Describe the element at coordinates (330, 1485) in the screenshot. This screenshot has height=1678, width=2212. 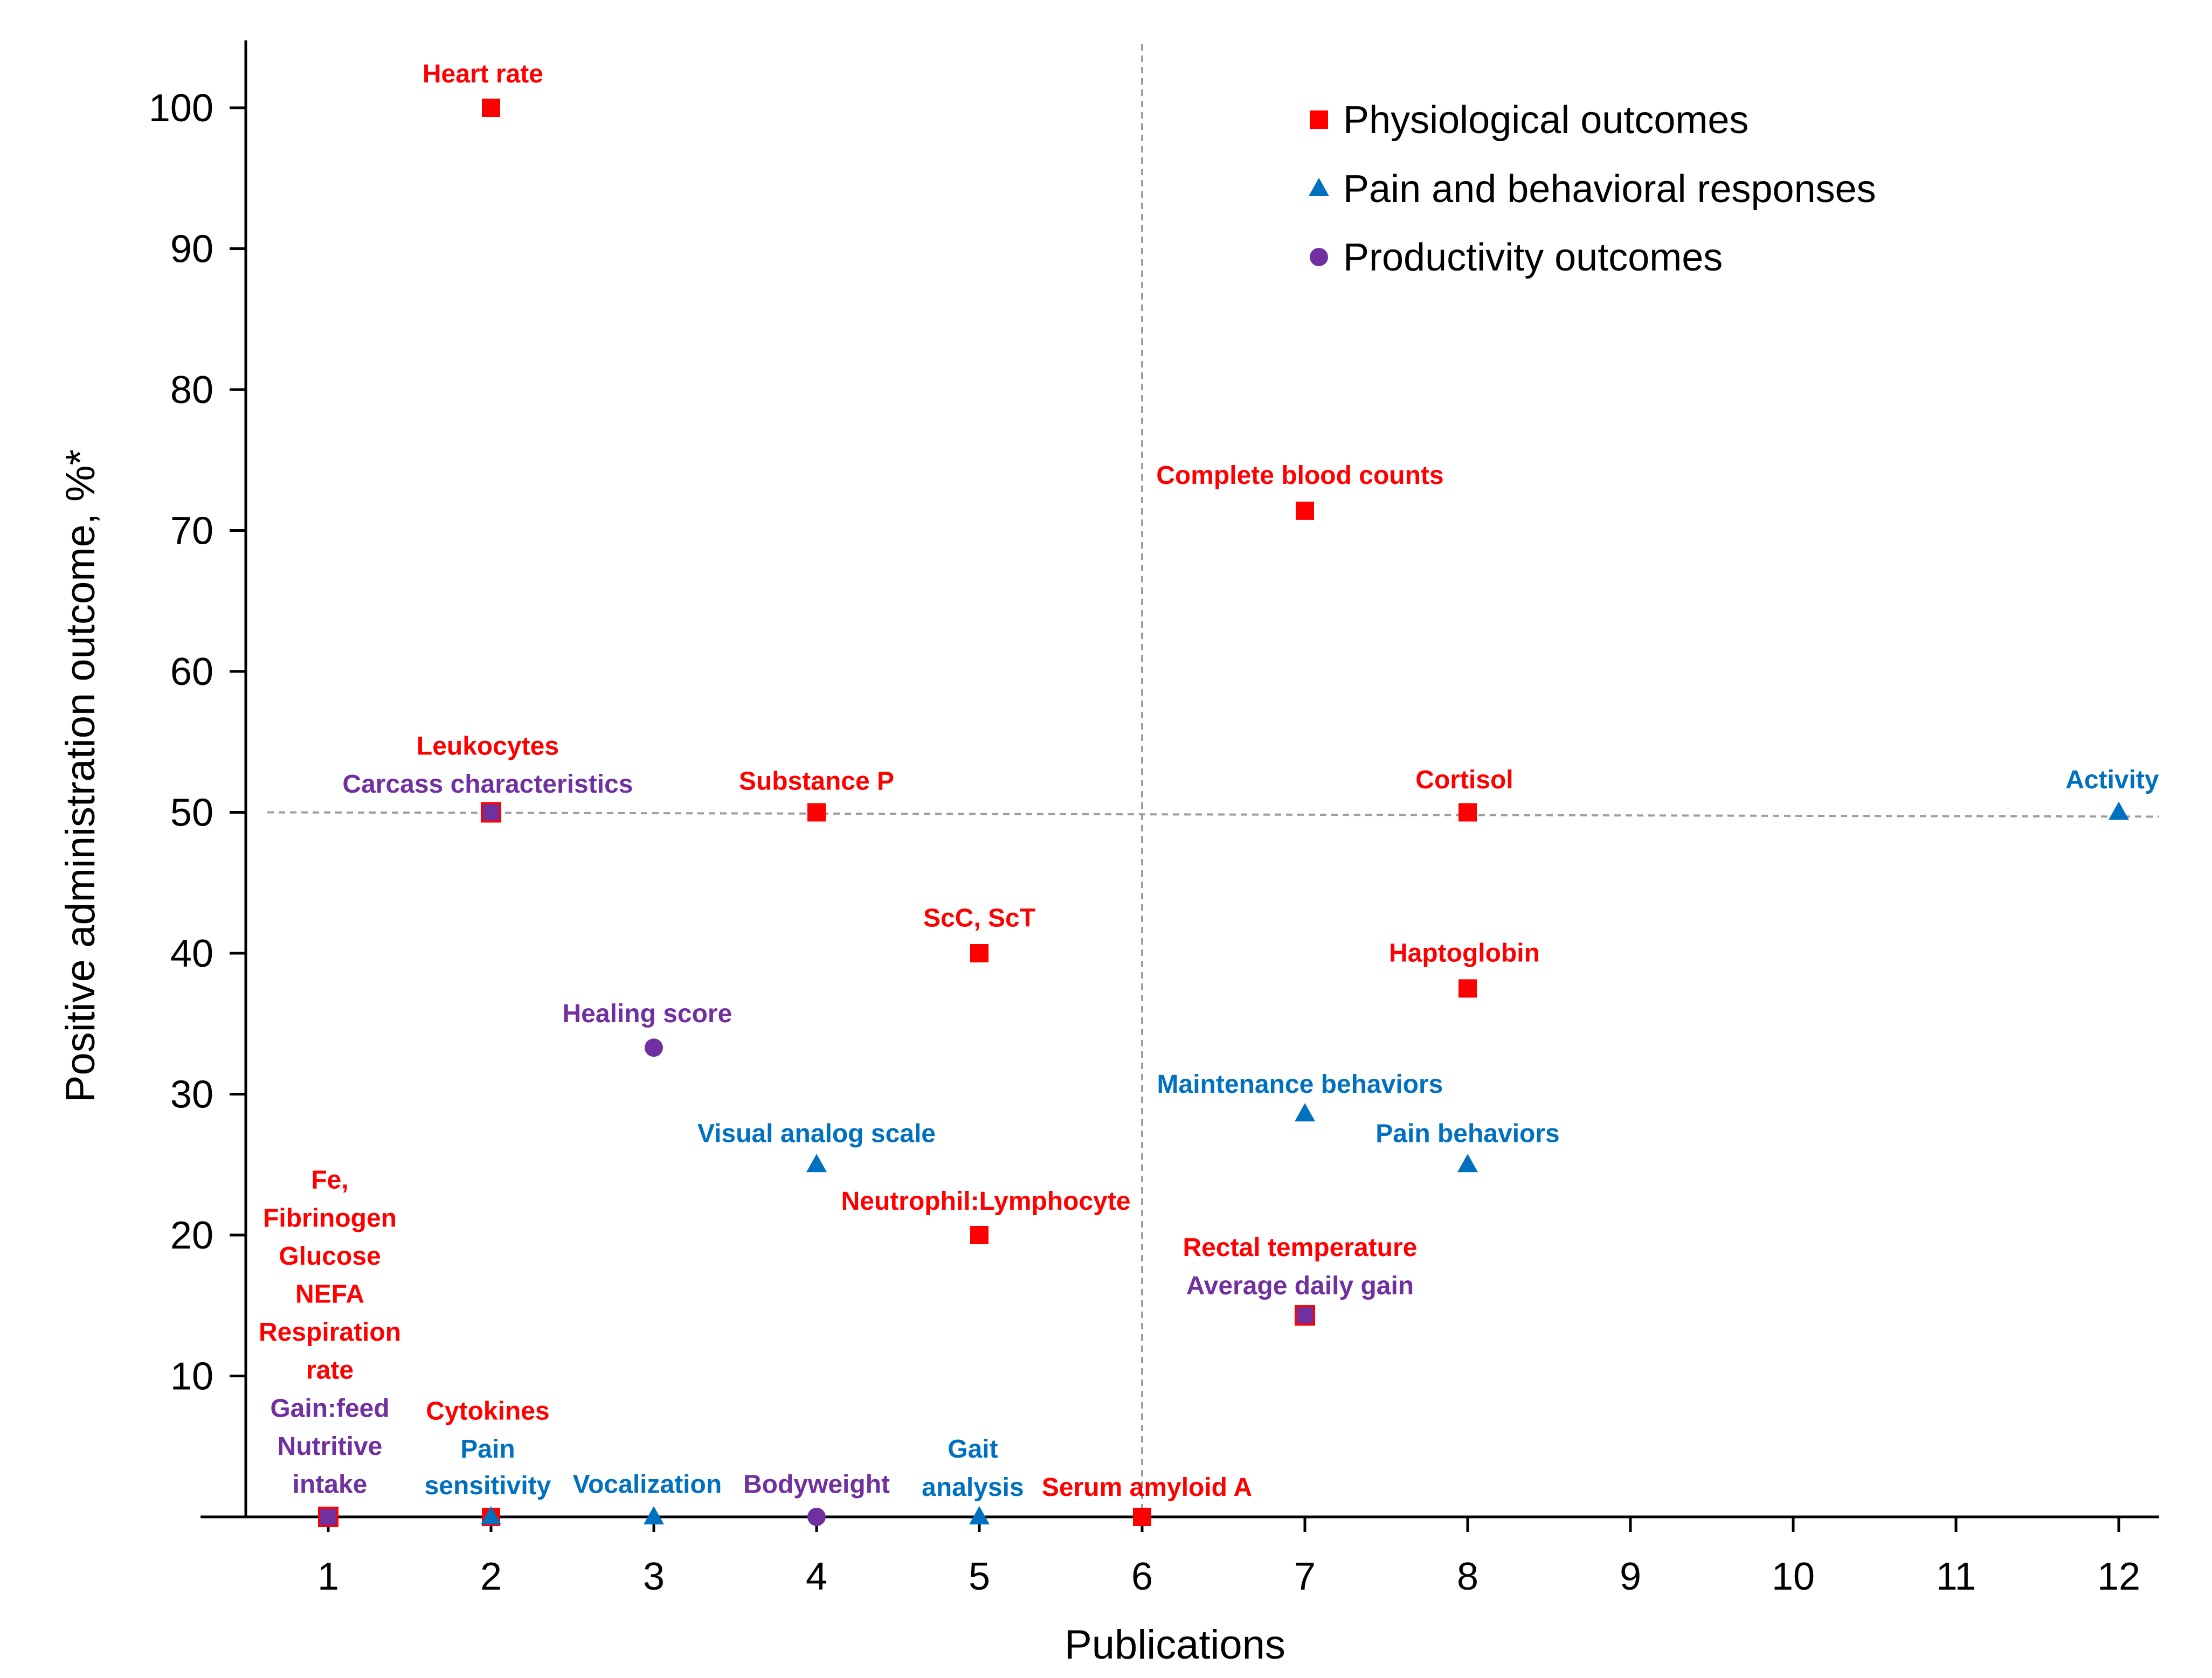
I see `point-label: intake` at that location.